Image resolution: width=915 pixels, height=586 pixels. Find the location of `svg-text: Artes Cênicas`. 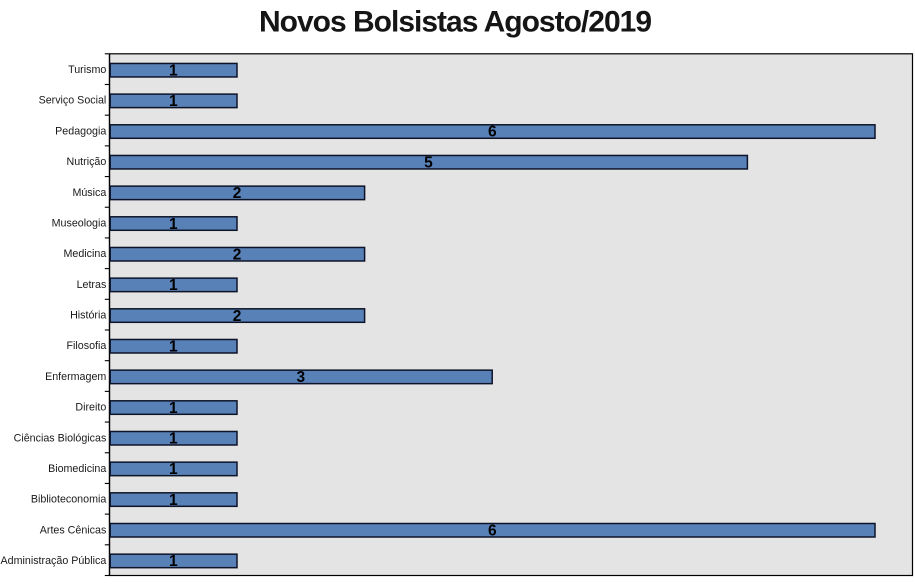

svg-text: Artes Cênicas is located at coordinates (73, 530).